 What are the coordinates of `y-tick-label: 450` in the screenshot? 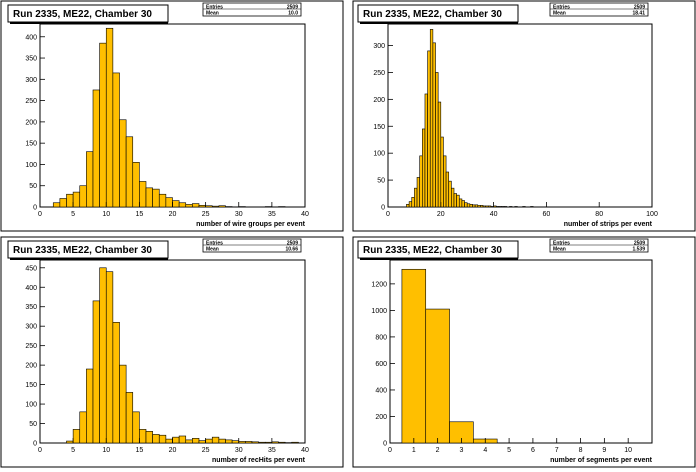 It's located at (31, 268).